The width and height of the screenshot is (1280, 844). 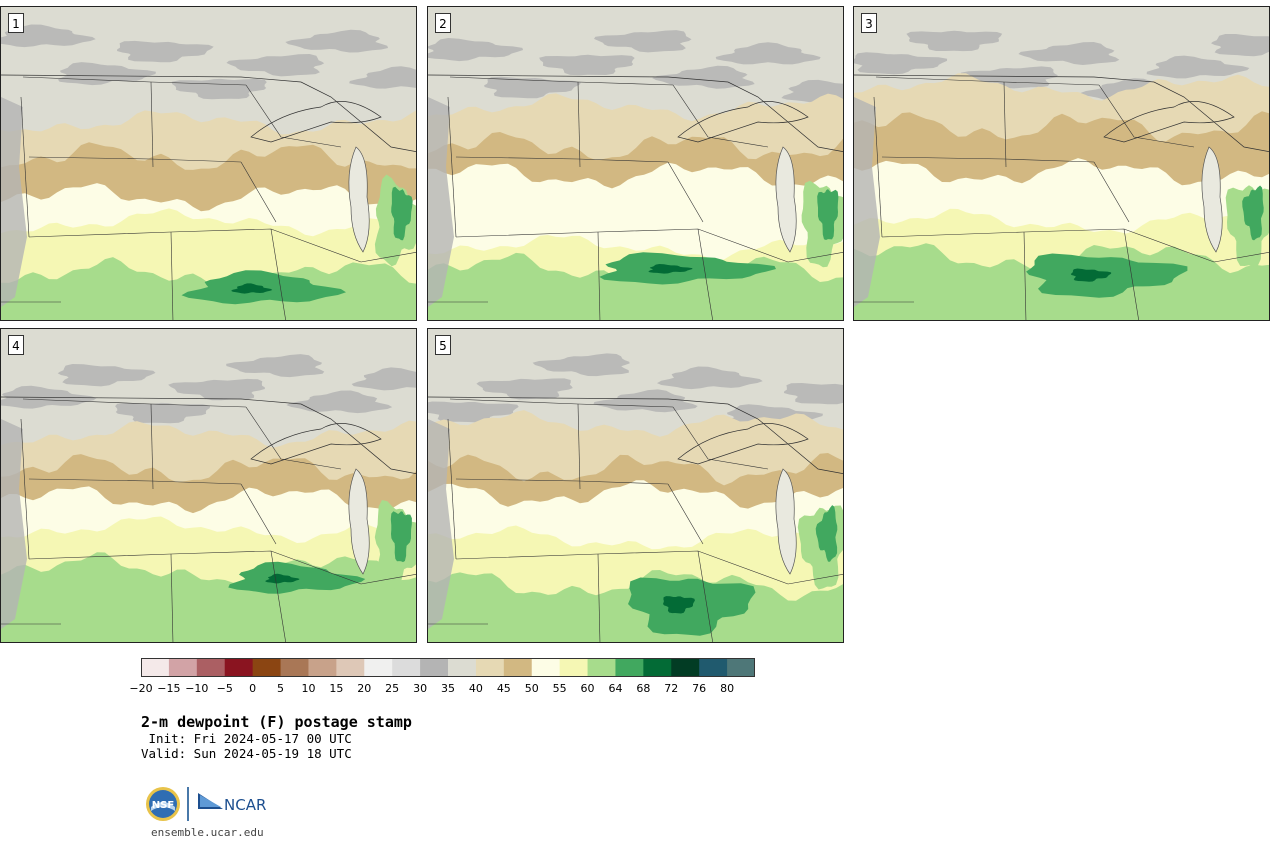 What do you see at coordinates (141, 688) in the screenshot?
I see `colorbar-tick-label: −20` at bounding box center [141, 688].